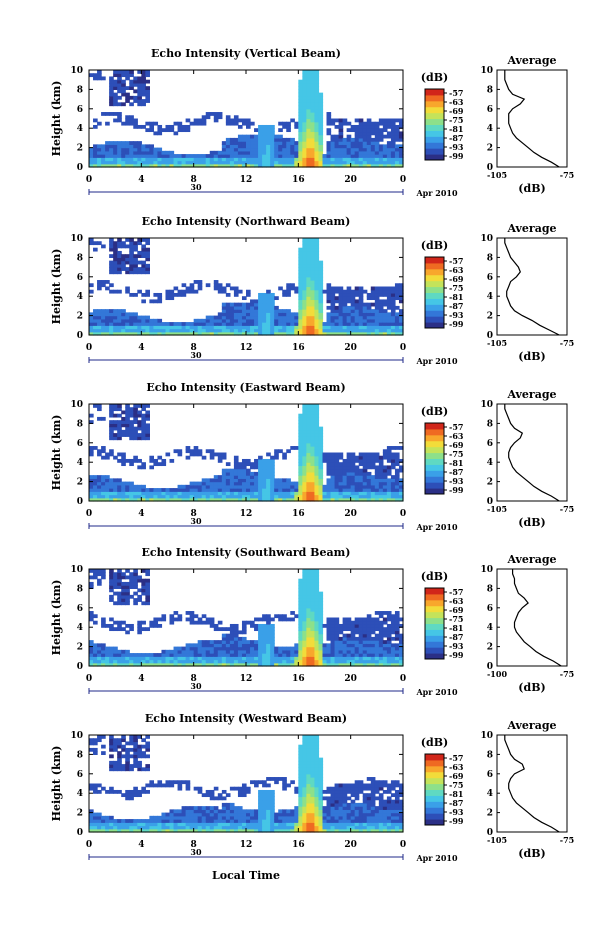 The image size is (616, 929). I want to click on colorbar-swatch, so click(434, 307).